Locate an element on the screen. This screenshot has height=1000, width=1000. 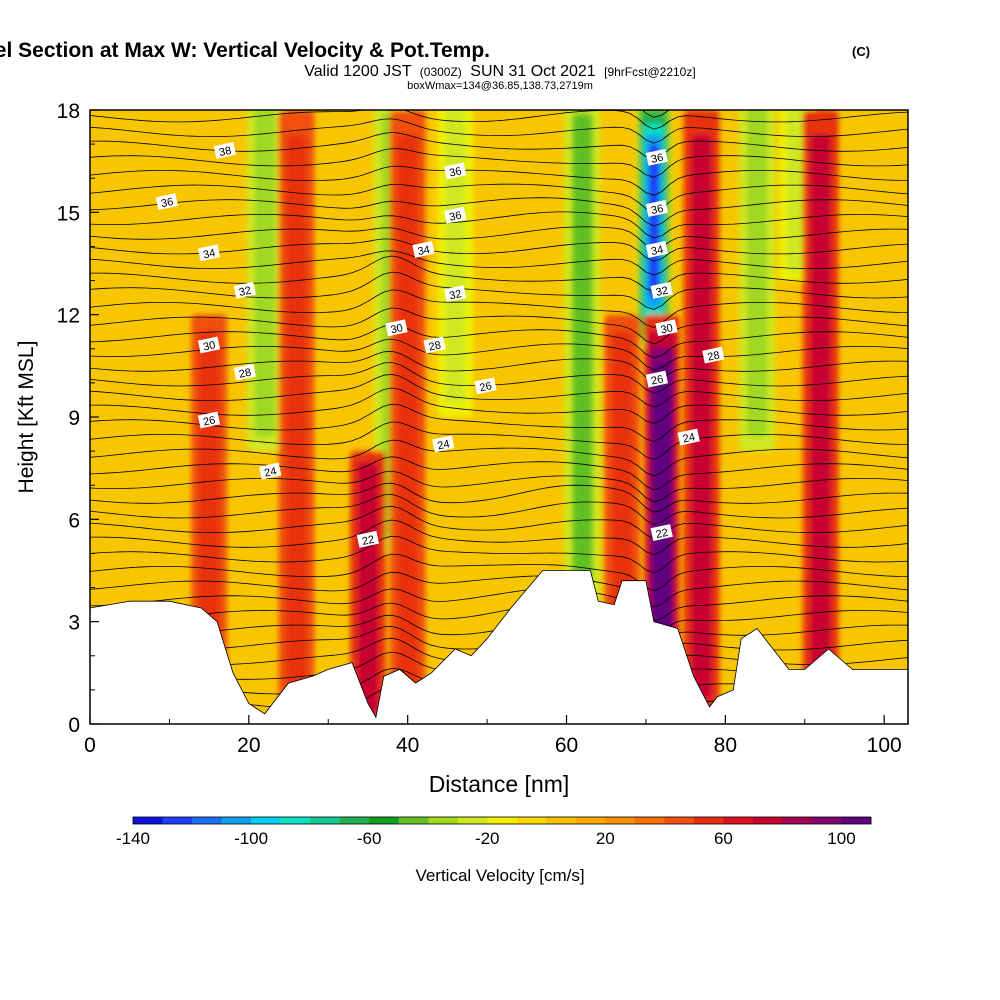
x-tick-label: 80 is located at coordinates (725, 745).